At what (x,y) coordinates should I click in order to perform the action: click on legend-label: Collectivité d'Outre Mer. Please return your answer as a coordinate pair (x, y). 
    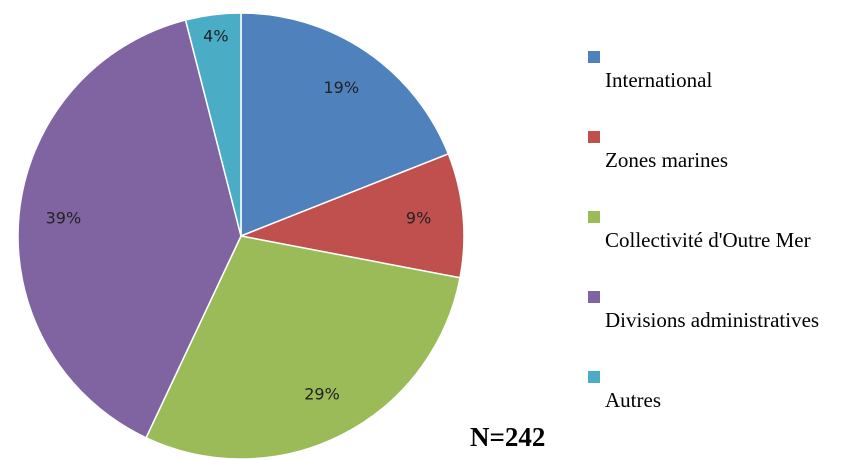
    Looking at the image, I should click on (708, 239).